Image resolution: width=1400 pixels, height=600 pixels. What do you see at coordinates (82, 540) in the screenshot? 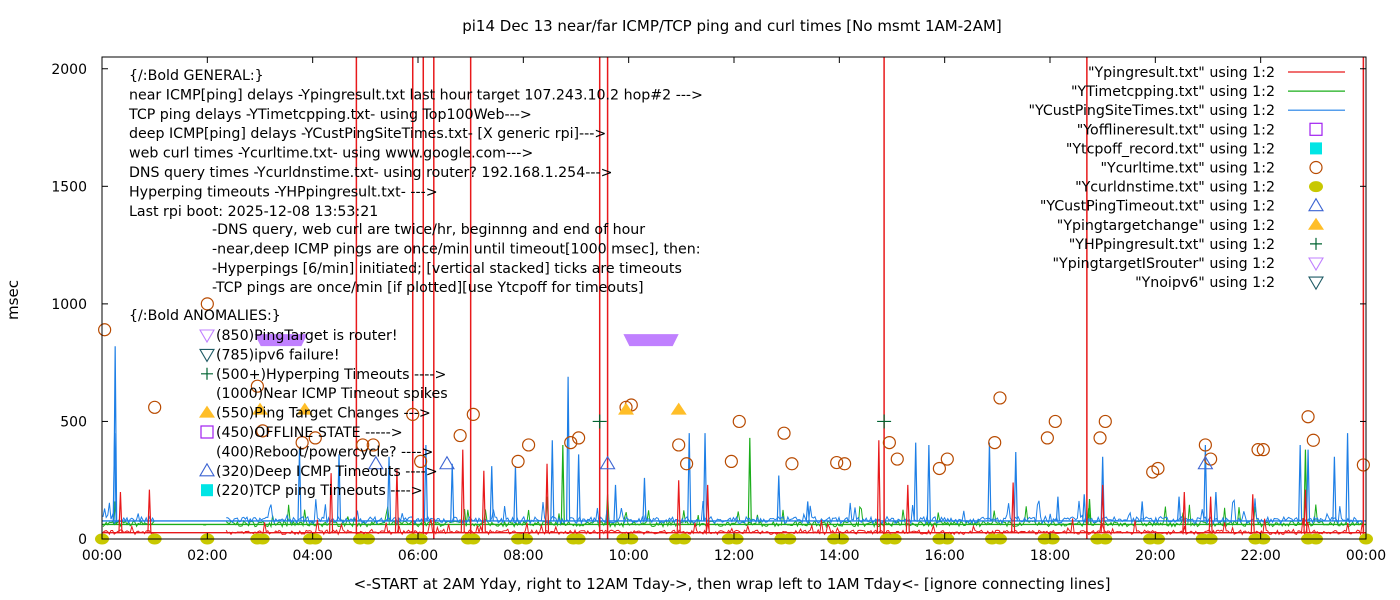
I see `y-tick-label: 0` at bounding box center [82, 540].